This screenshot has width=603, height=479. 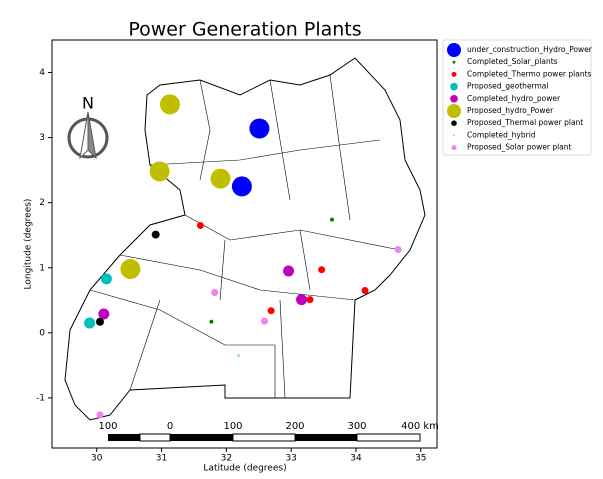 I want to click on scale-bar-label: 400 km, so click(x=420, y=426).